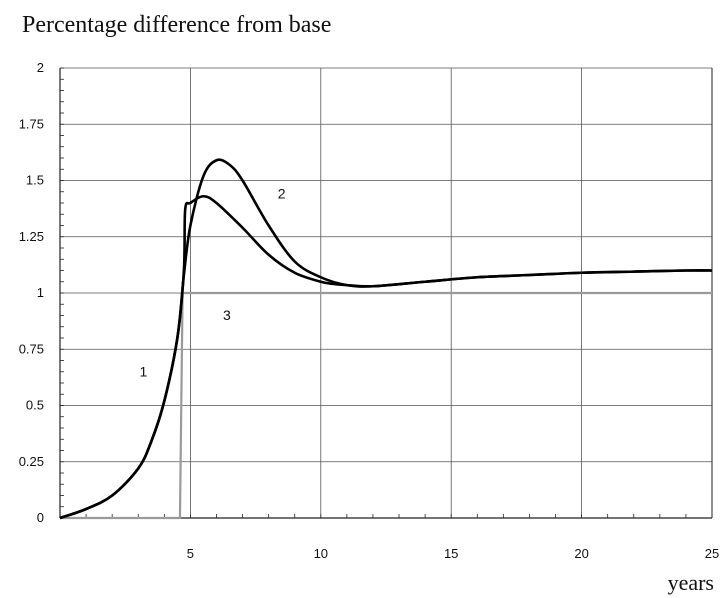 The height and width of the screenshot is (598, 720). What do you see at coordinates (321, 553) in the screenshot?
I see `x-tick-label: 10` at bounding box center [321, 553].